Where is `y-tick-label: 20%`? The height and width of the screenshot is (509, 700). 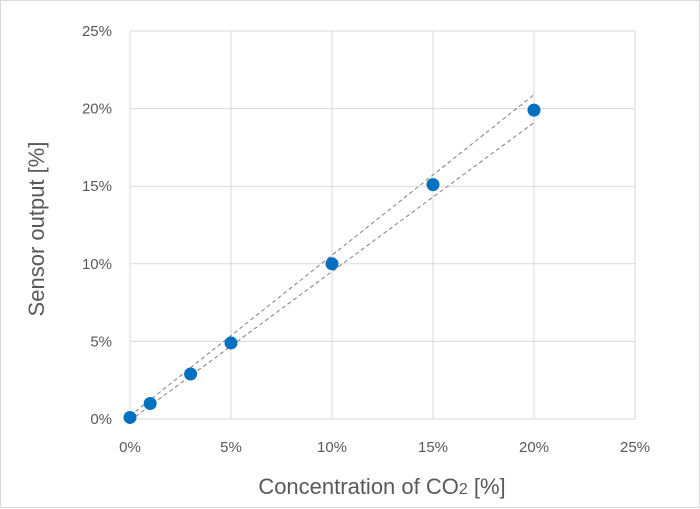 y-tick-label: 20% is located at coordinates (97, 109).